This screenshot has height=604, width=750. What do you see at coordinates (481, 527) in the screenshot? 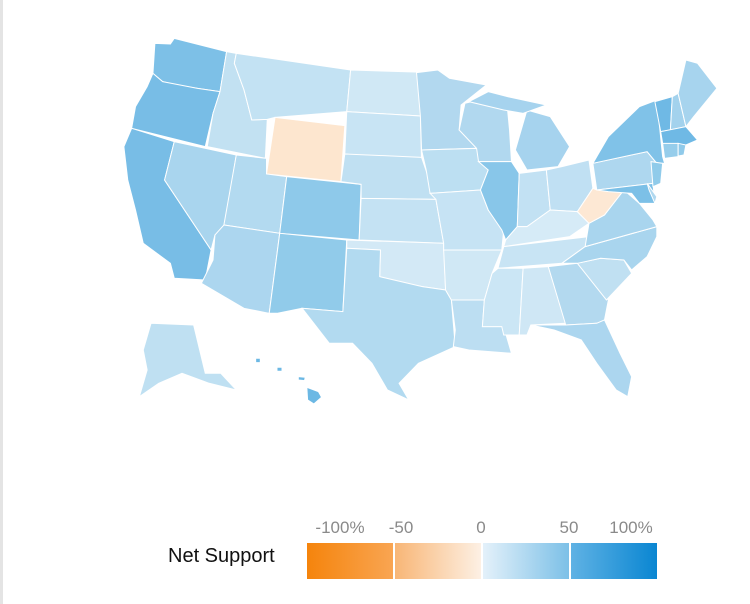
I see `legend-tick: 0` at bounding box center [481, 527].